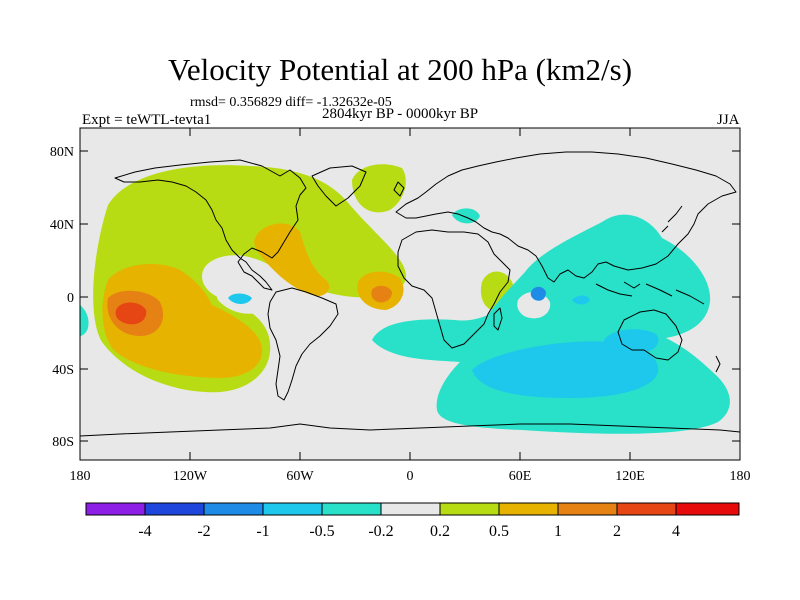  Describe the element at coordinates (329, 307) in the screenshot. I see `contour-neutral-south-atlantic` at that location.